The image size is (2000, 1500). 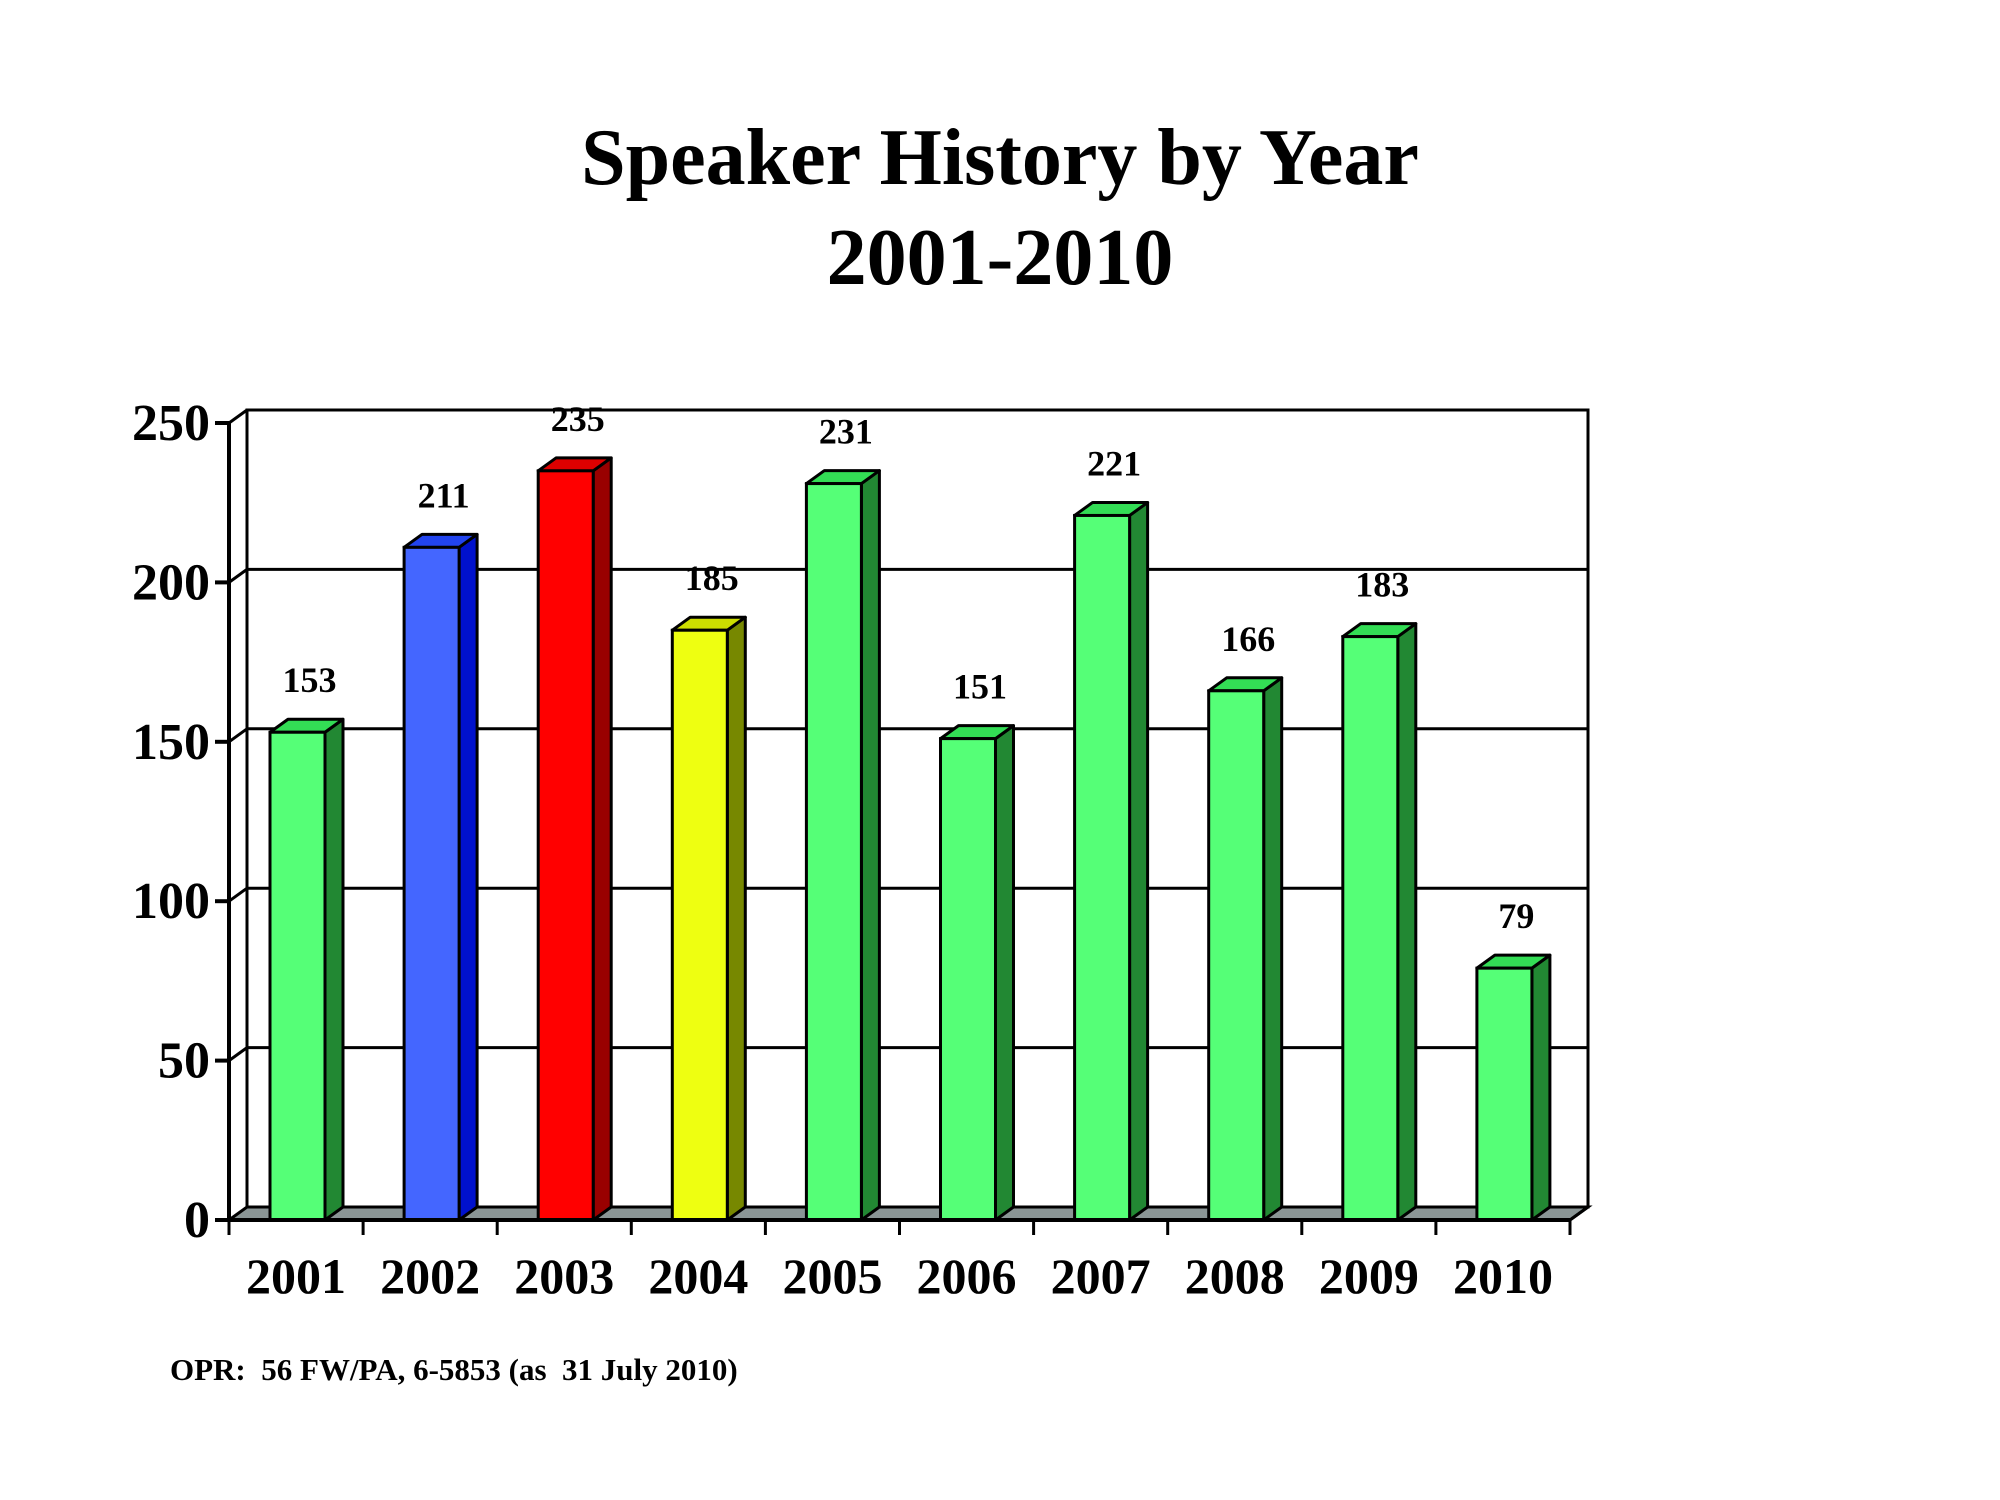 I want to click on x-tick-label: 2006, so click(x=967, y=1276).